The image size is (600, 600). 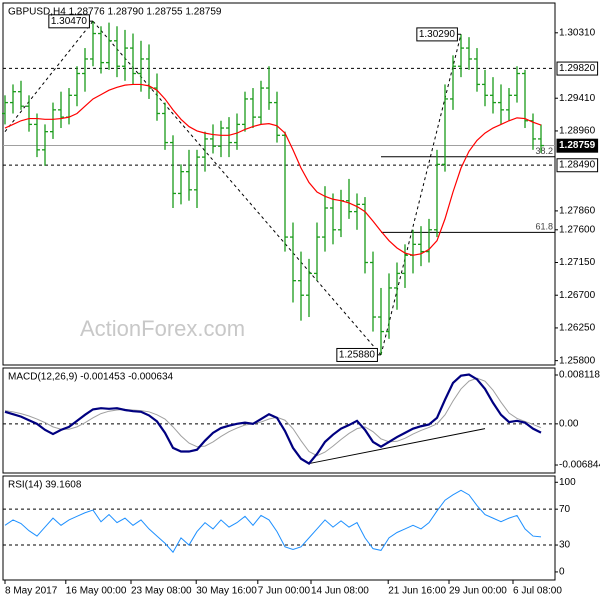 What do you see at coordinates (273, 521) in the screenshot?
I see `rsi-line` at bounding box center [273, 521].